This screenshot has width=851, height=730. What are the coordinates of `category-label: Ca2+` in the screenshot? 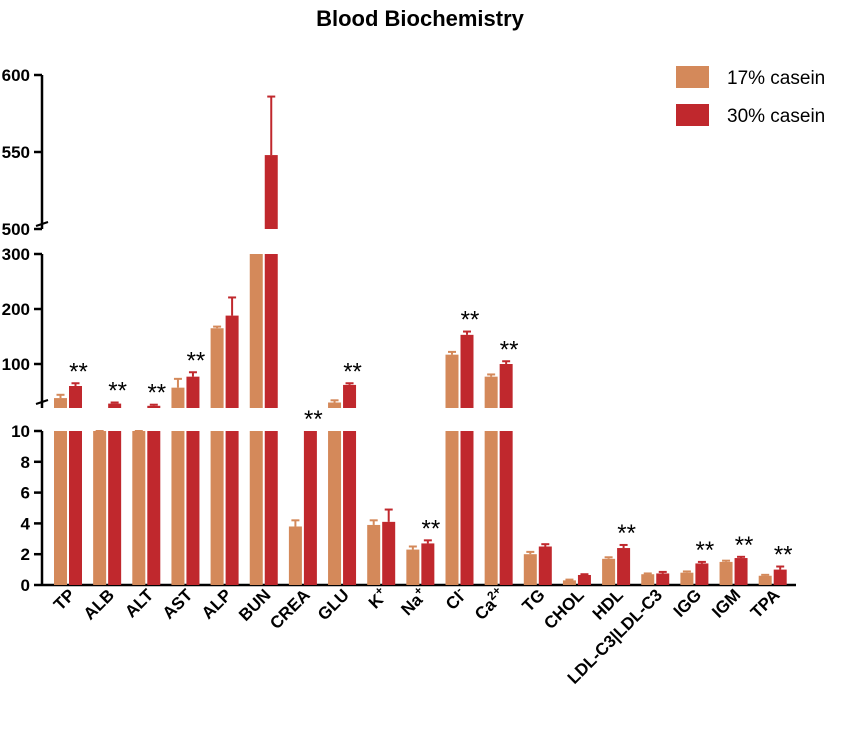 It's located at (489, 603).